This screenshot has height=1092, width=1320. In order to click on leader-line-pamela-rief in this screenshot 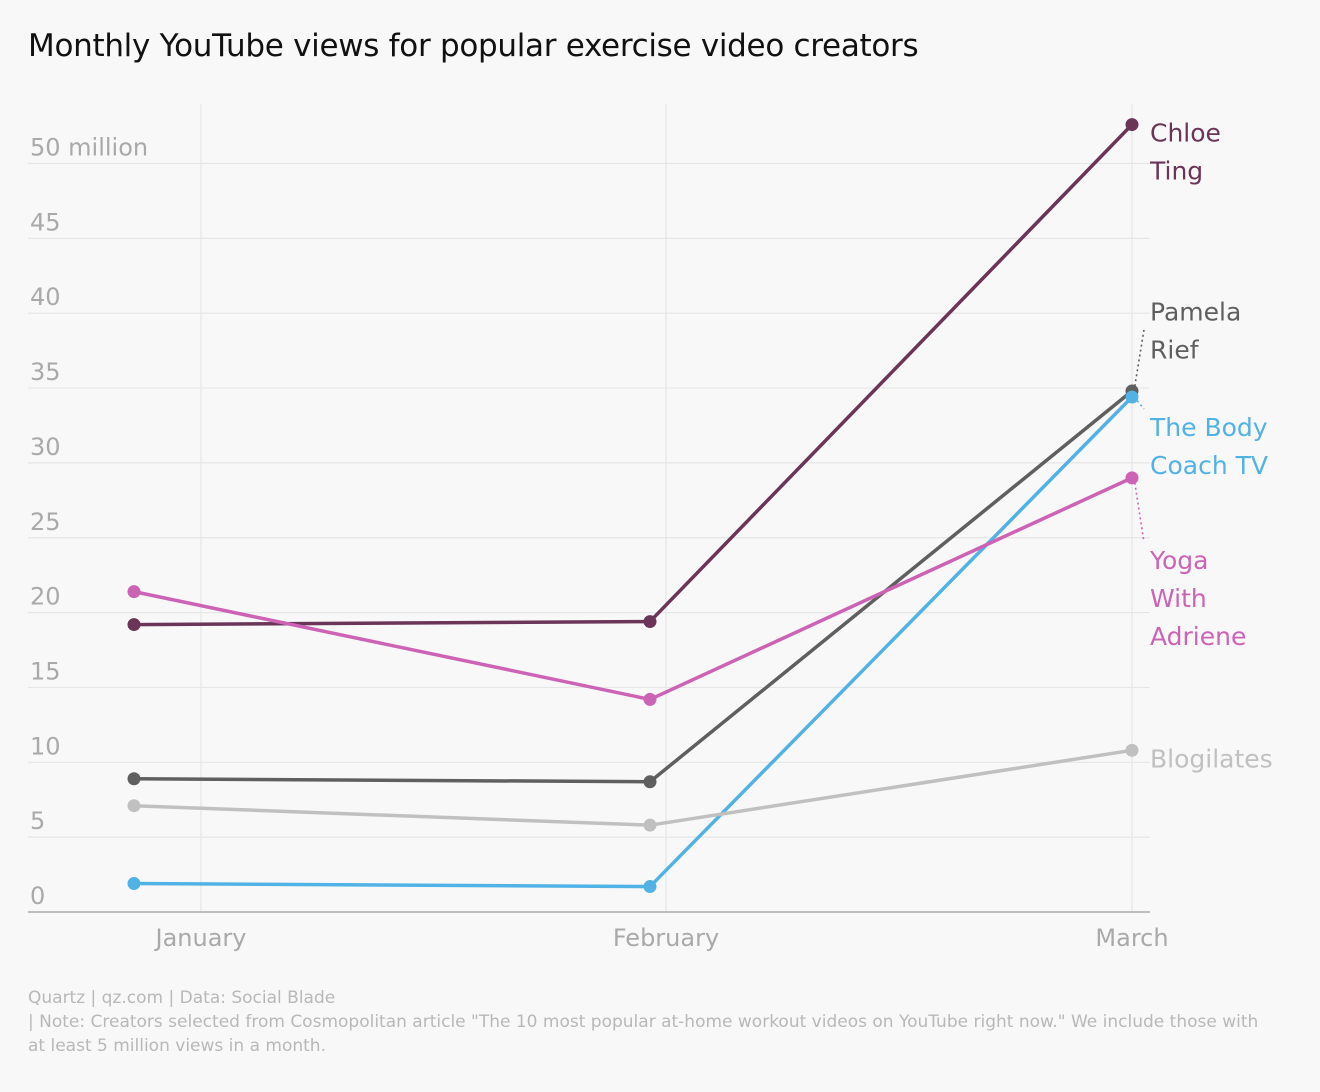, I will do `click(1139, 360)`.